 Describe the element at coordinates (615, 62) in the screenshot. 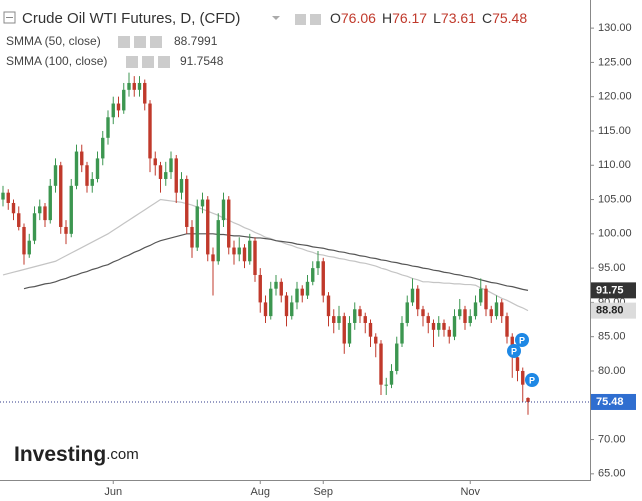

I see `y-tick-label: 125.00` at that location.